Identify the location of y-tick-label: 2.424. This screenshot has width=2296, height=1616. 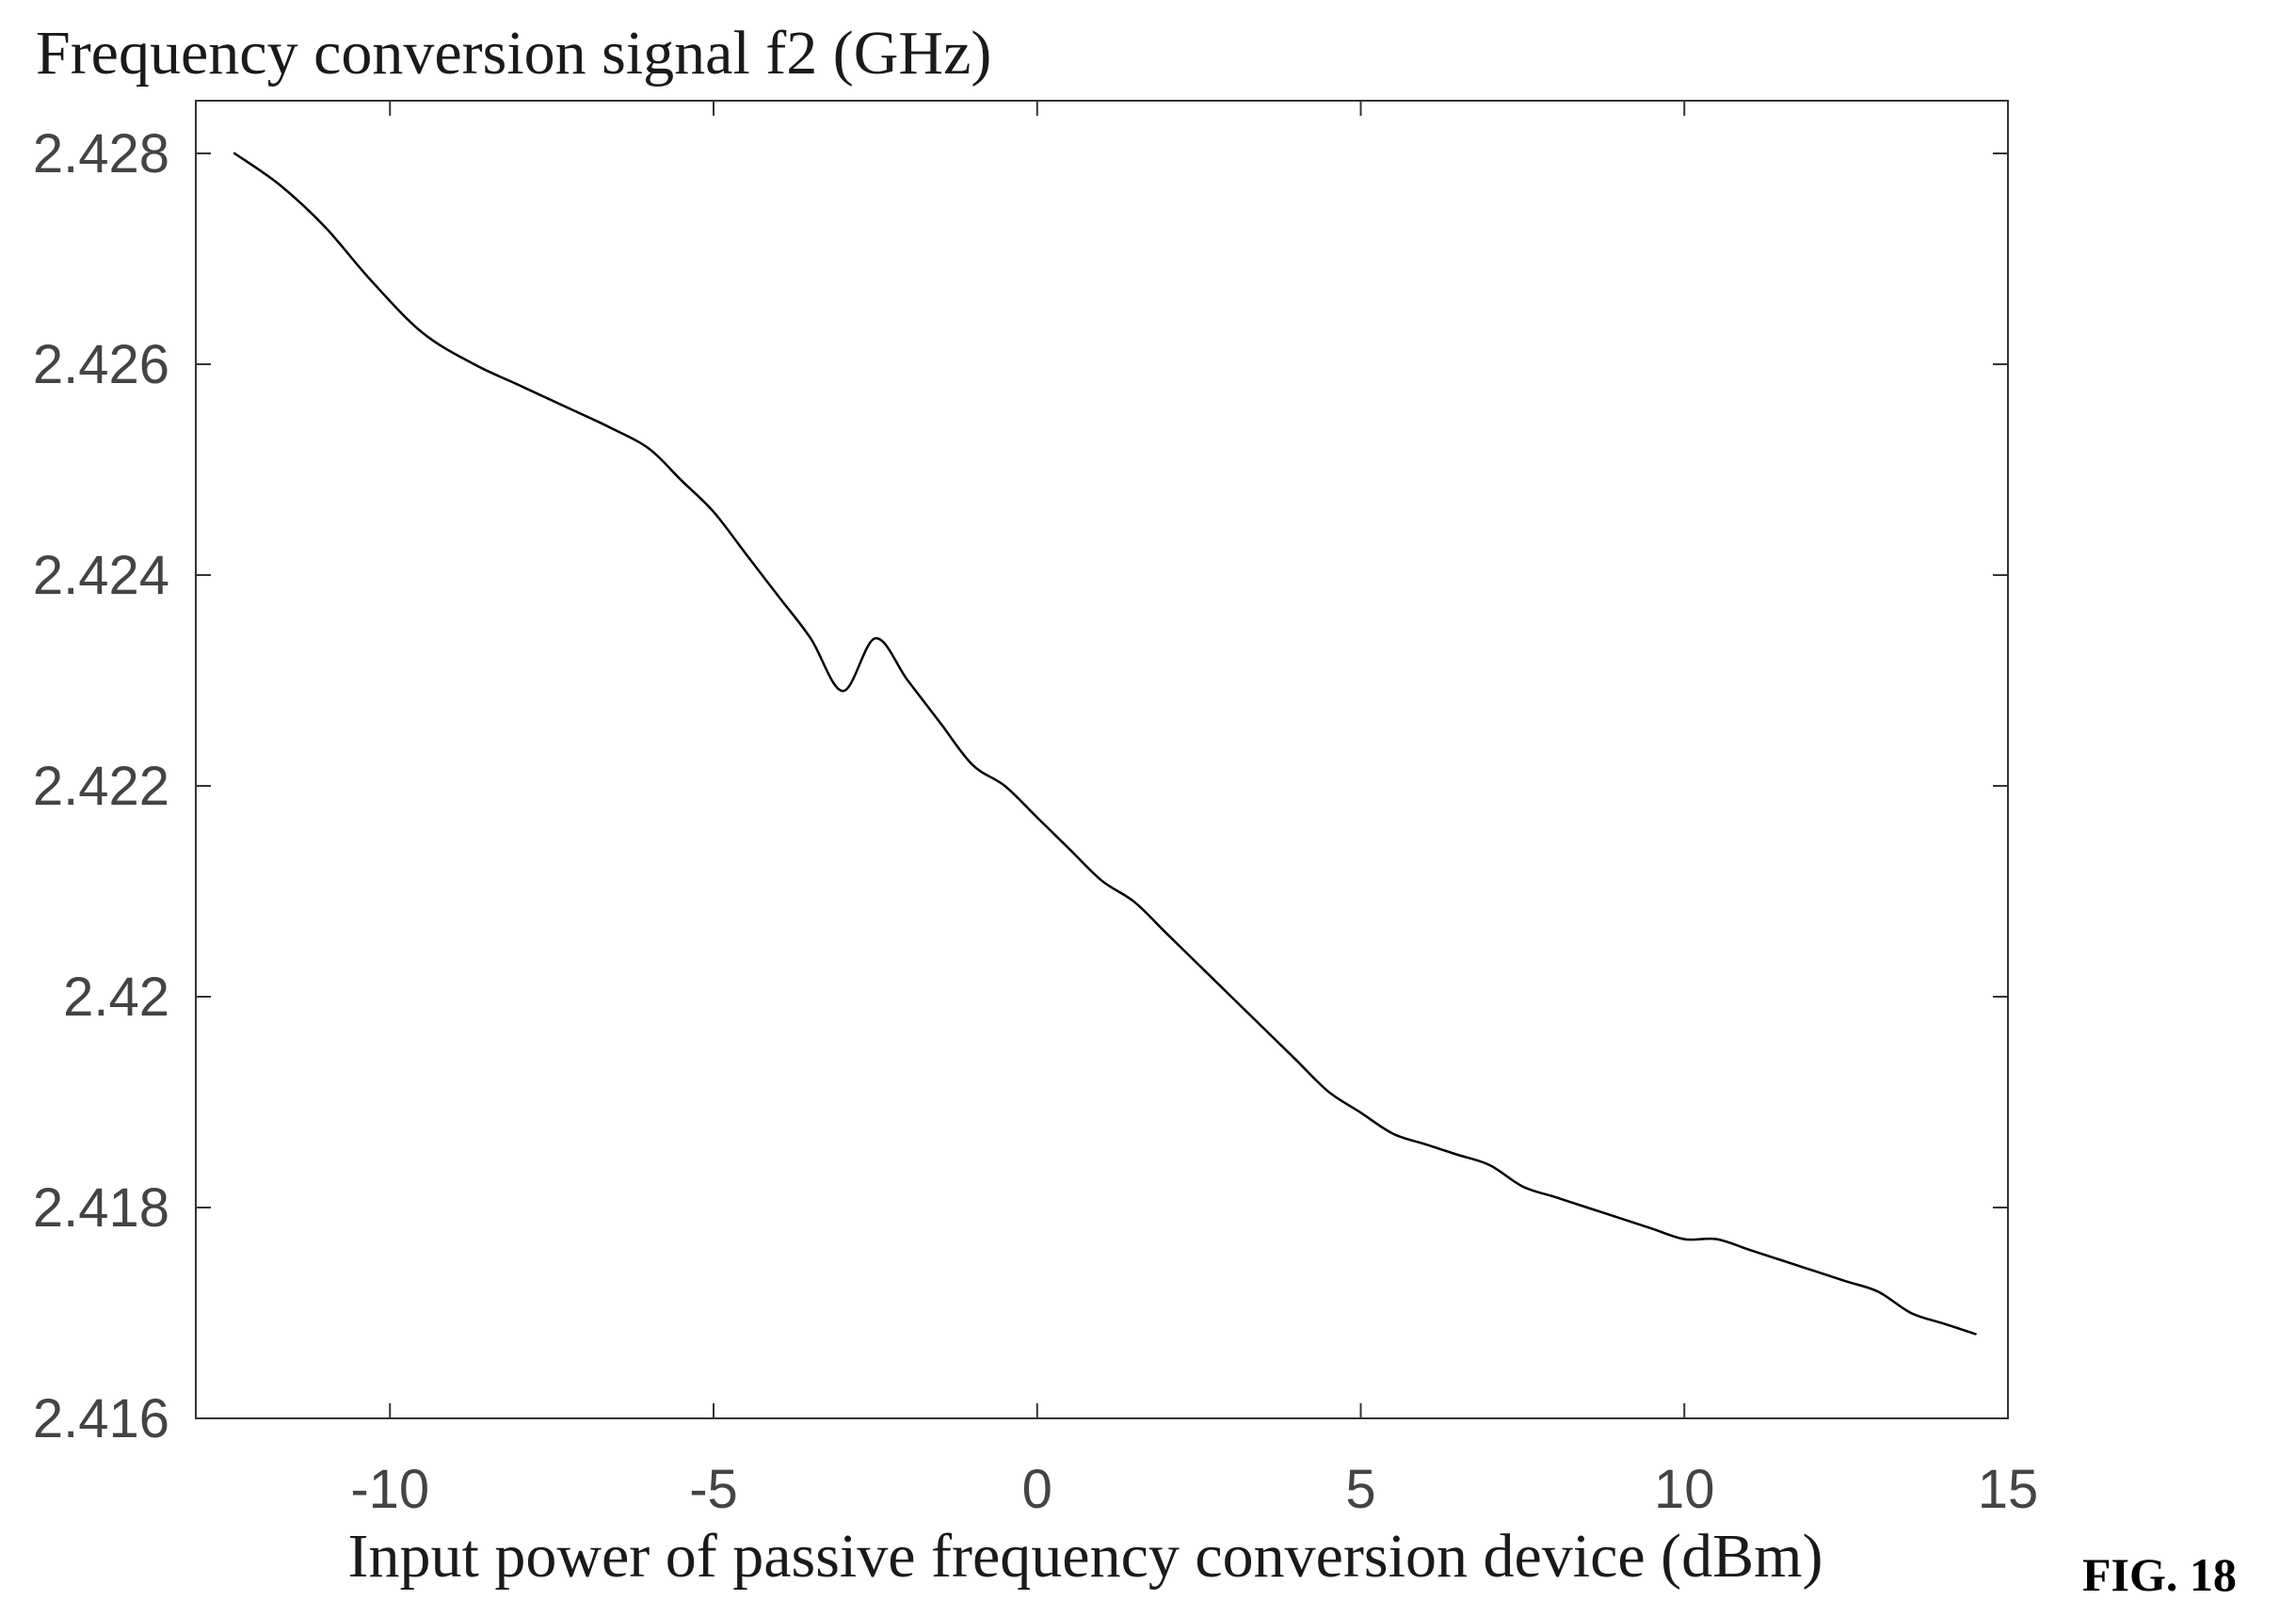
(101, 575).